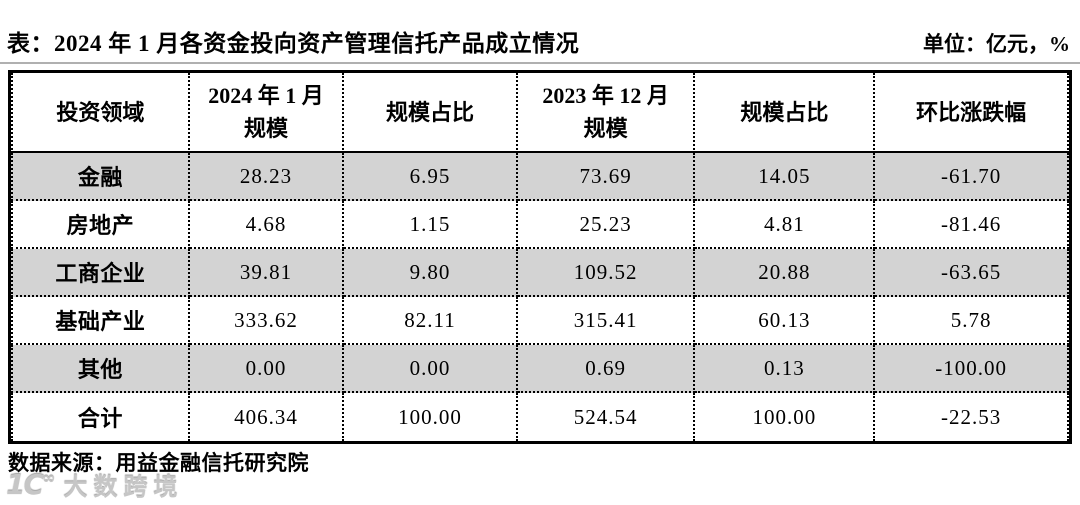  I want to click on title-divider, so click(540, 63).